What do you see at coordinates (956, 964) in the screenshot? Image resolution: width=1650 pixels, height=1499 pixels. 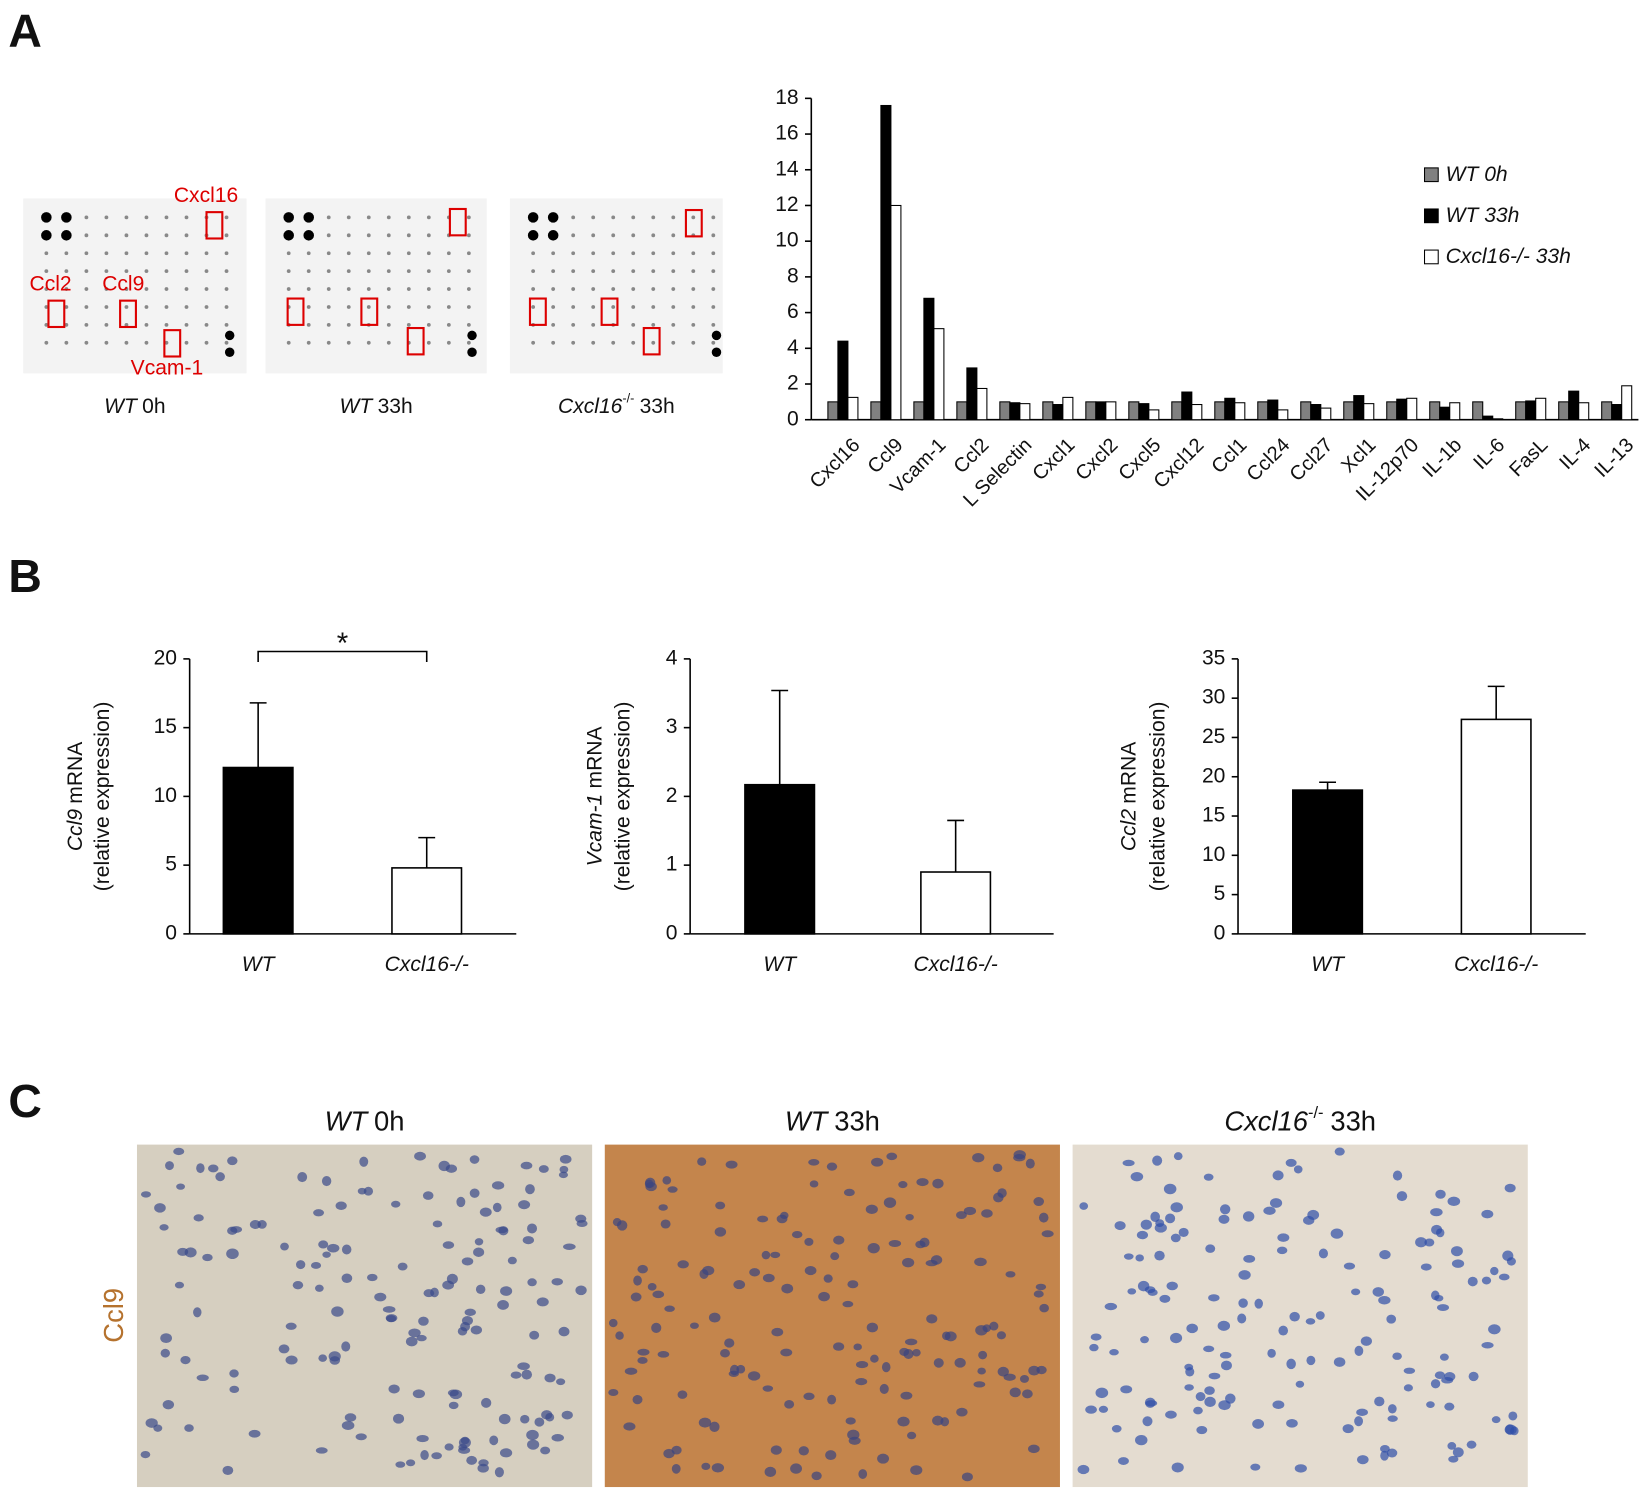 I see `x-tick-label: Cxcl16-/-` at bounding box center [956, 964].